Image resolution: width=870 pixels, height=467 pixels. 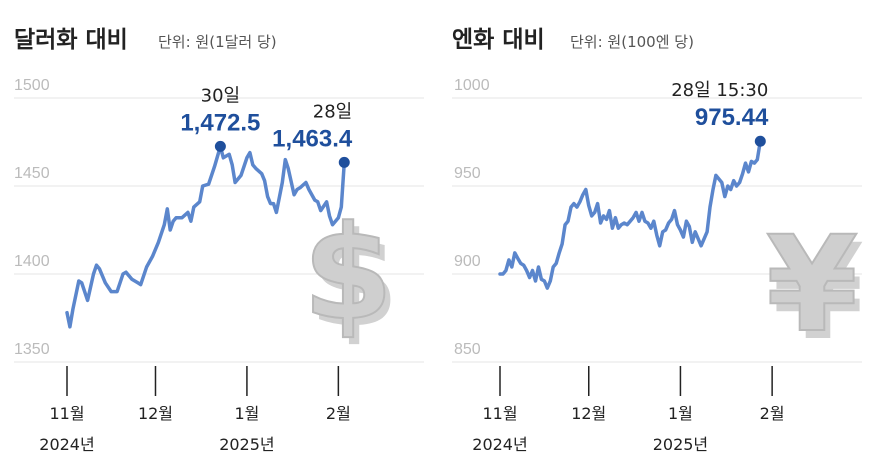 What do you see at coordinates (632, 42) in the screenshot?
I see `yen-chart-unit: 단위: 원(100엔 당)` at bounding box center [632, 42].